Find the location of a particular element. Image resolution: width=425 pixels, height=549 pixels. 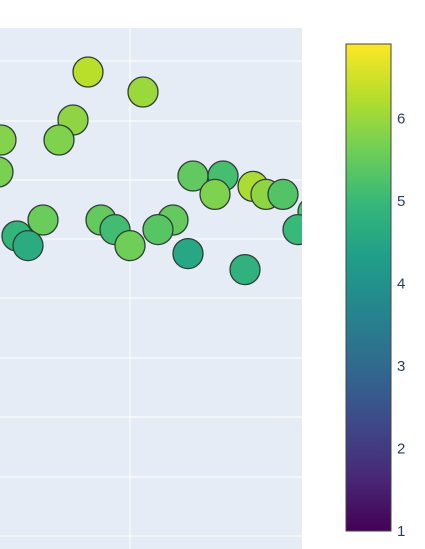

colorbar-tick-label: 4 is located at coordinates (401, 283).